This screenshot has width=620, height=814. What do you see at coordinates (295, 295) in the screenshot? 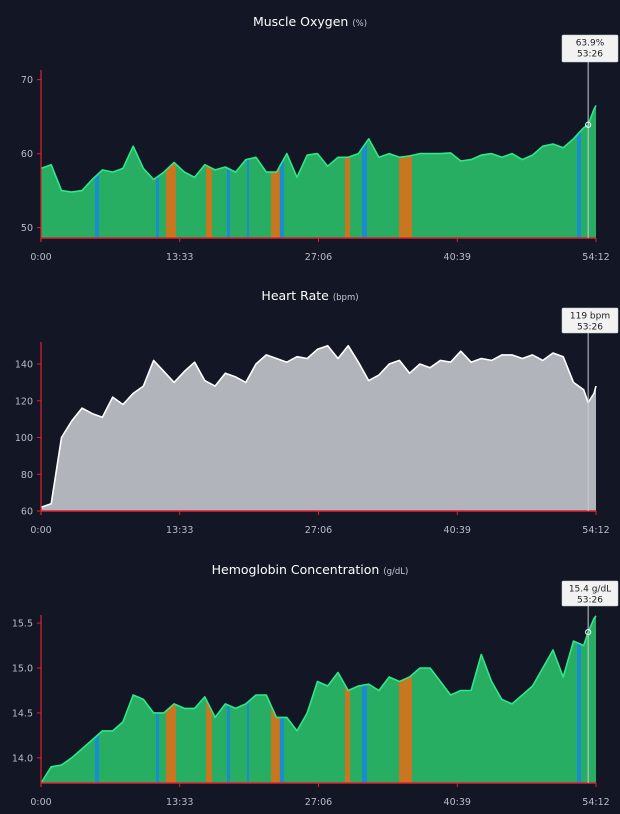
I see `title-text: Heart Rate` at bounding box center [295, 295].